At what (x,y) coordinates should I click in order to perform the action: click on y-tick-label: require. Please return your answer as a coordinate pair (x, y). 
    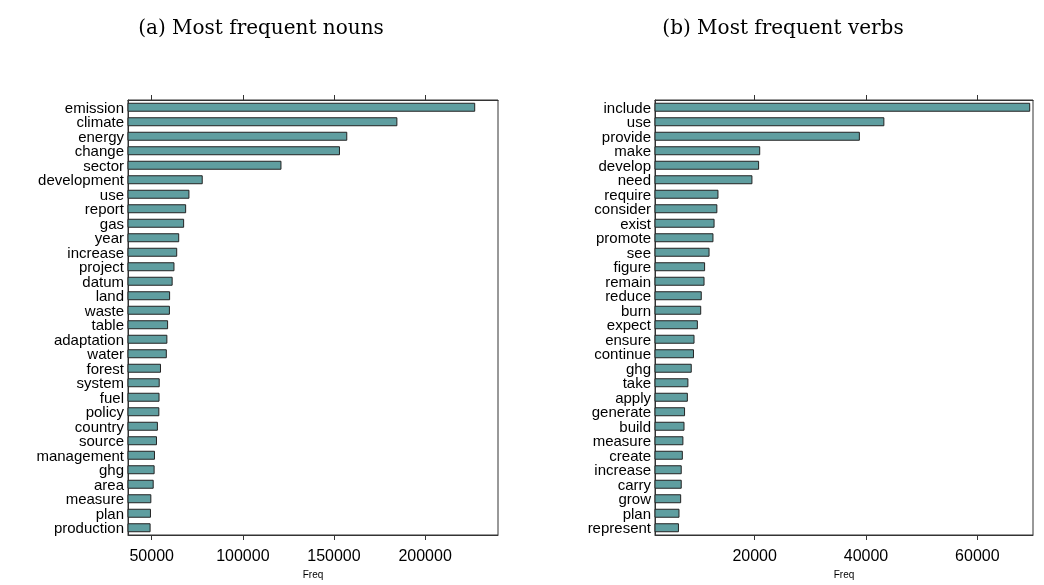
    Looking at the image, I should click on (627, 194).